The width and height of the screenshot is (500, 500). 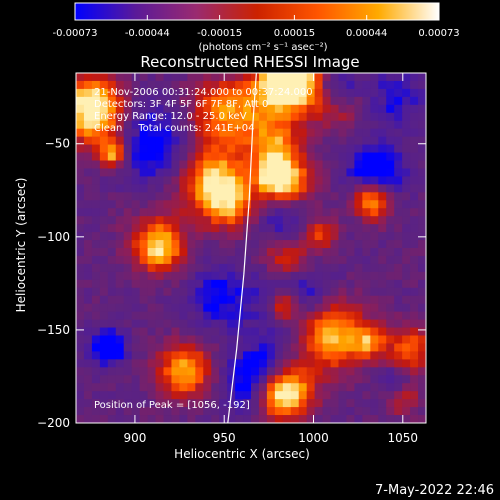 I want to click on colorbar-gradient, so click(x=257, y=11).